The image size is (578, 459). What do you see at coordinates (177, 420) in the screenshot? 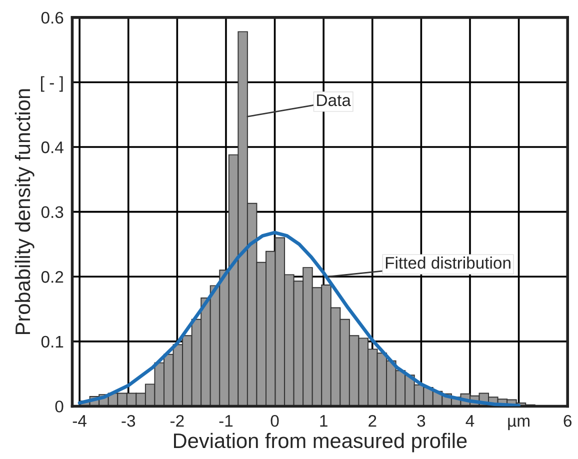
I see `x-tick-label: -2` at bounding box center [177, 420].